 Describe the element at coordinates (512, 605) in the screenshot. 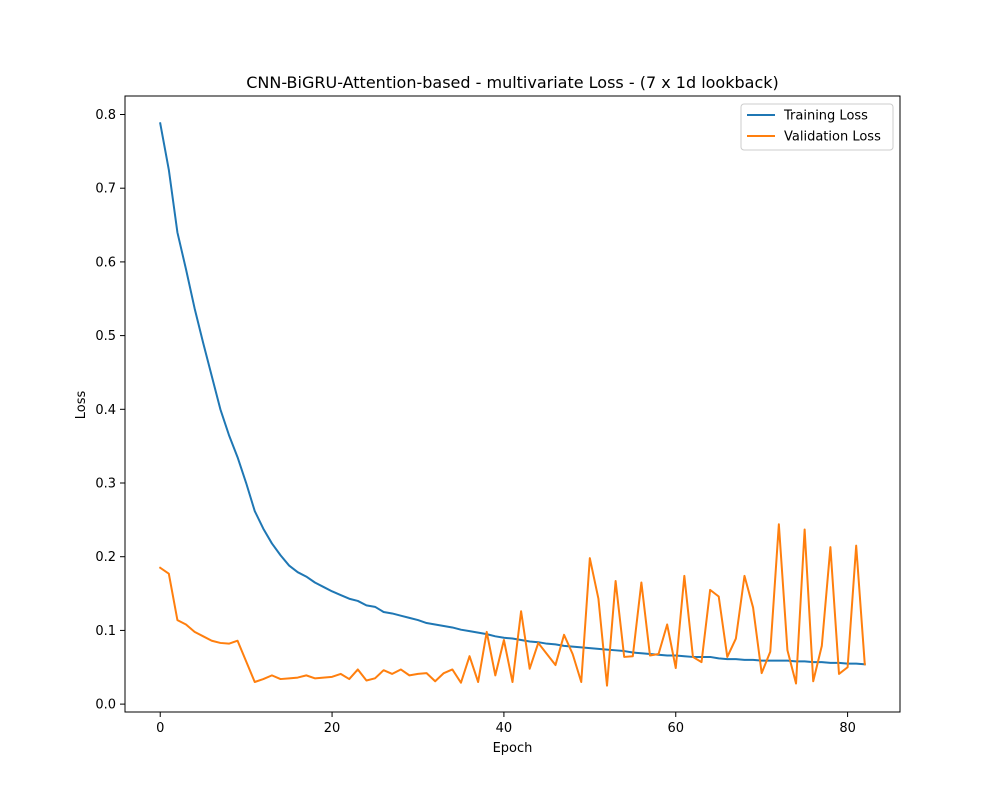

I see `series-line-validation-loss` at that location.